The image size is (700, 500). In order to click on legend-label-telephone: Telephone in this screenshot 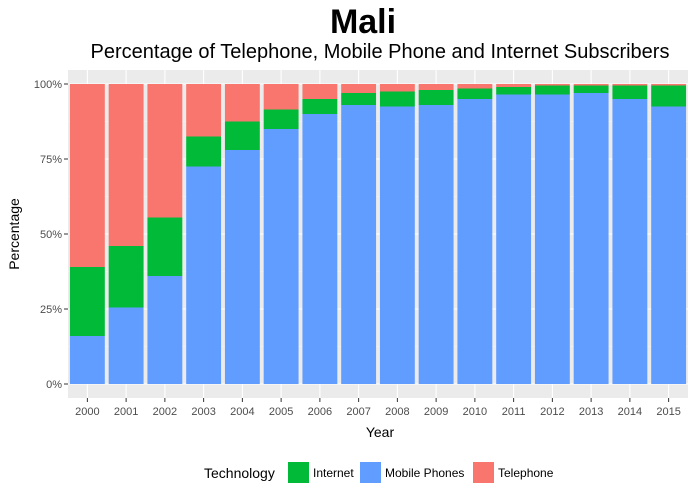, I will do `click(526, 473)`.